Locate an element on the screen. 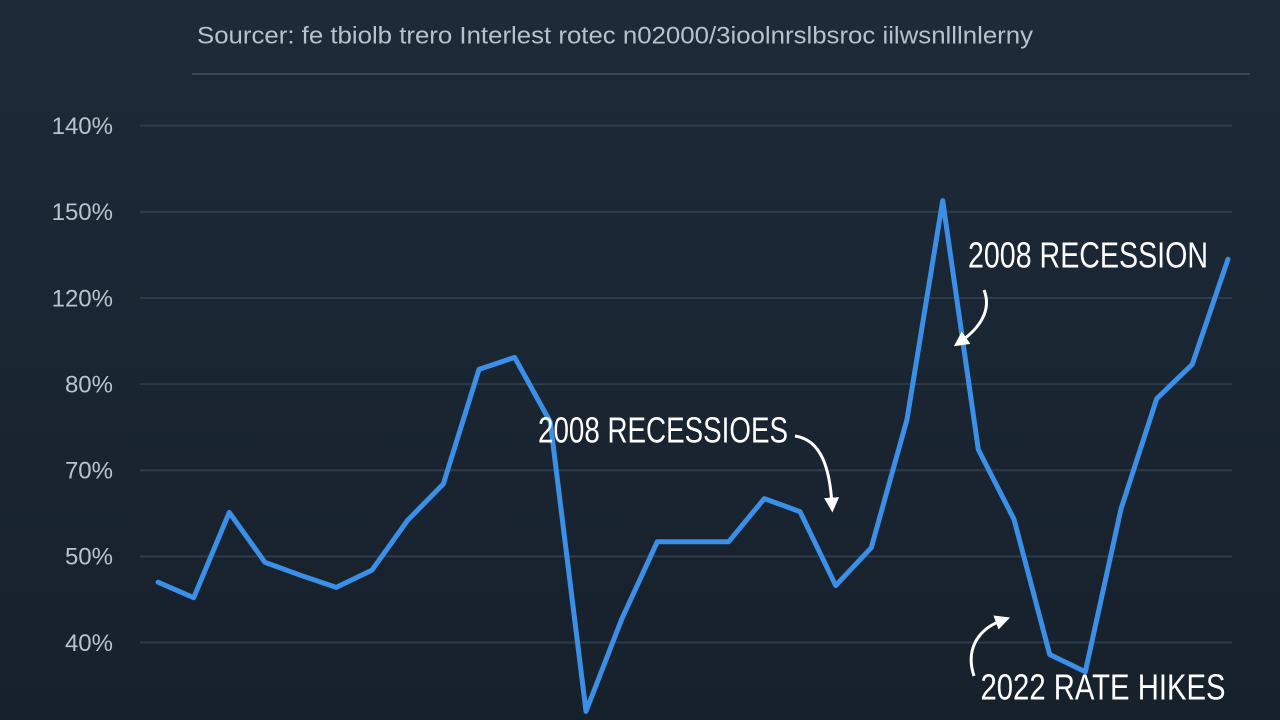 This screenshot has height=720, width=1280. y-tick-label: 80% is located at coordinates (89, 384).